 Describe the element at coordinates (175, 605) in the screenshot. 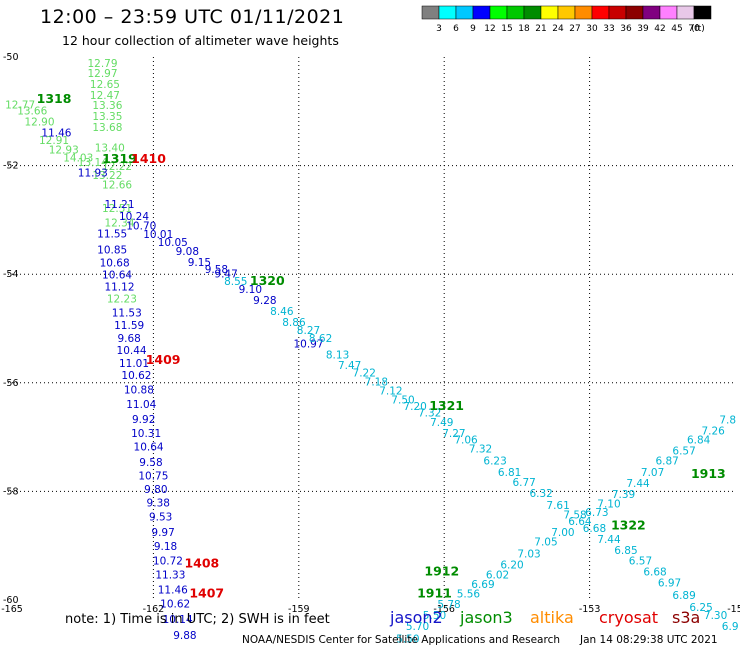

I see `wave-height-label: 10.62` at that location.